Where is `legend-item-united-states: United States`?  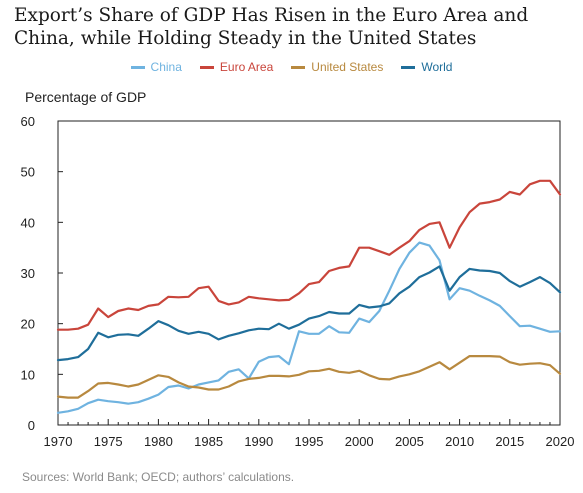 legend-item-united-states: United States is located at coordinates (337, 67).